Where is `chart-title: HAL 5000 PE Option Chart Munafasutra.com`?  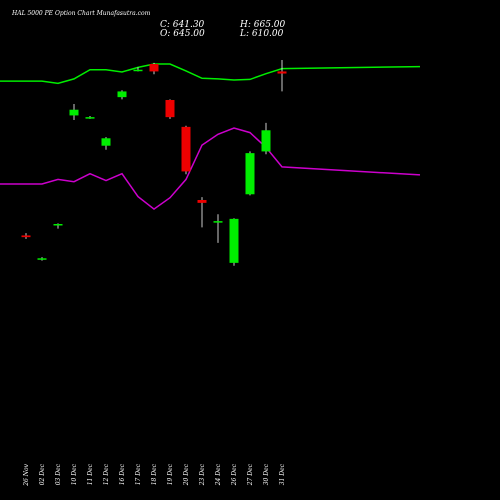
chart-title: HAL 5000 PE Option Chart Munafasutra.com is located at coordinates (81, 13).